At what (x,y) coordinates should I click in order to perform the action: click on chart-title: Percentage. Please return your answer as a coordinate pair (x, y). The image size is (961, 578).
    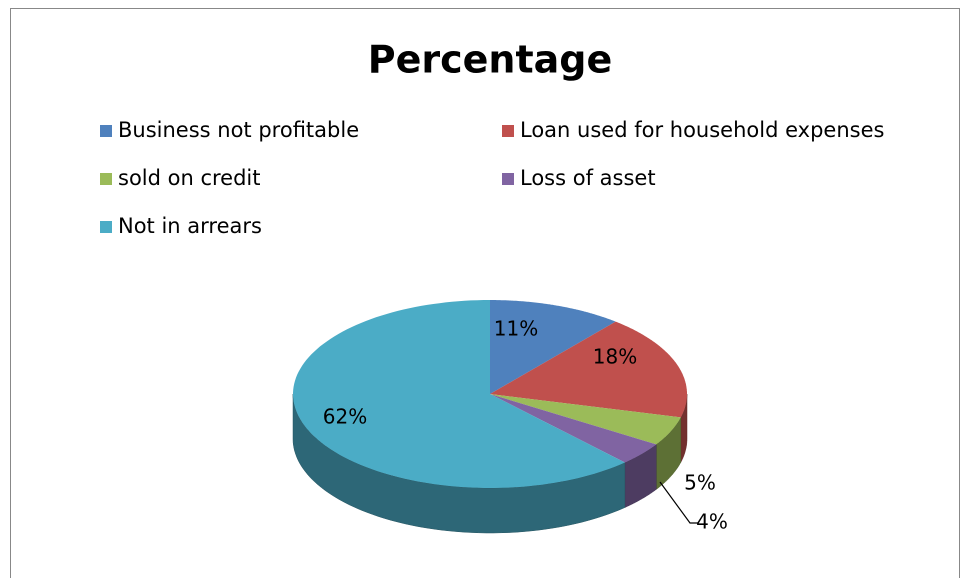
    Looking at the image, I should click on (490, 60).